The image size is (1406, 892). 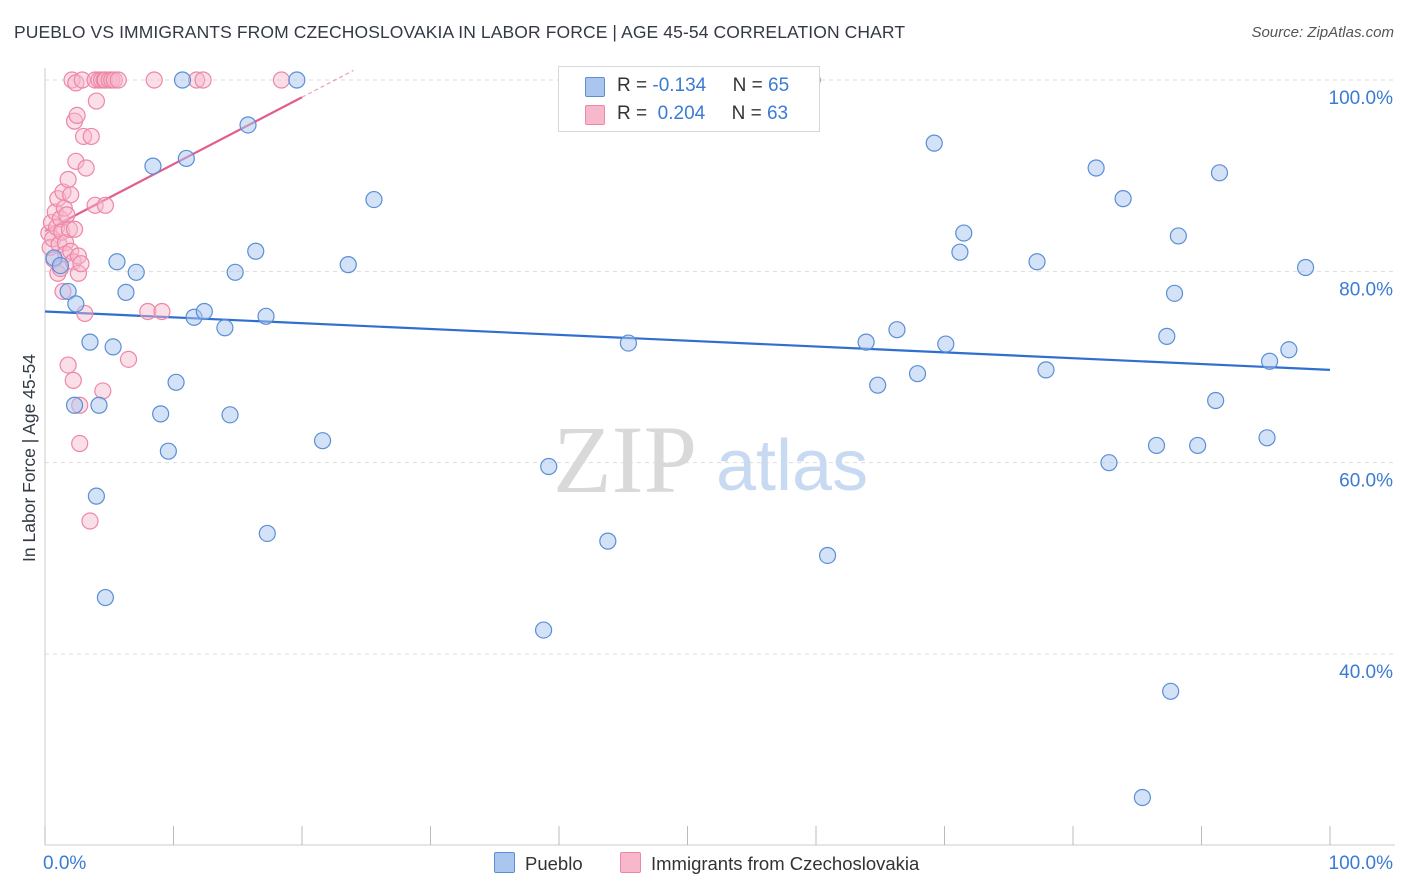 What do you see at coordinates (630, 862) in the screenshot?
I see `czech-swatch` at bounding box center [630, 862].